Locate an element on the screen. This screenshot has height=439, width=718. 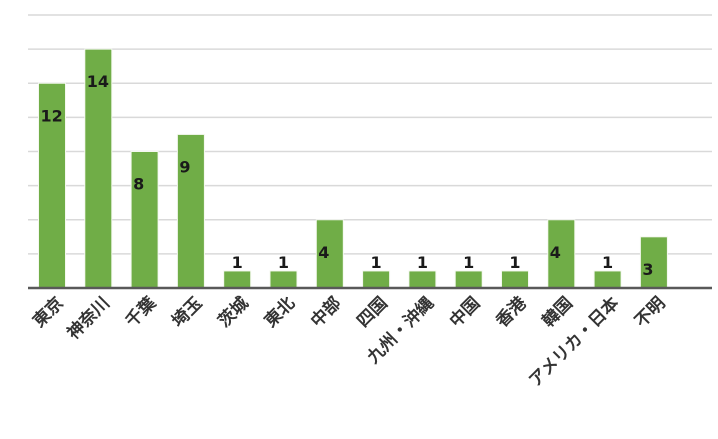
category-label: 韓国 is located at coordinates (557, 312).